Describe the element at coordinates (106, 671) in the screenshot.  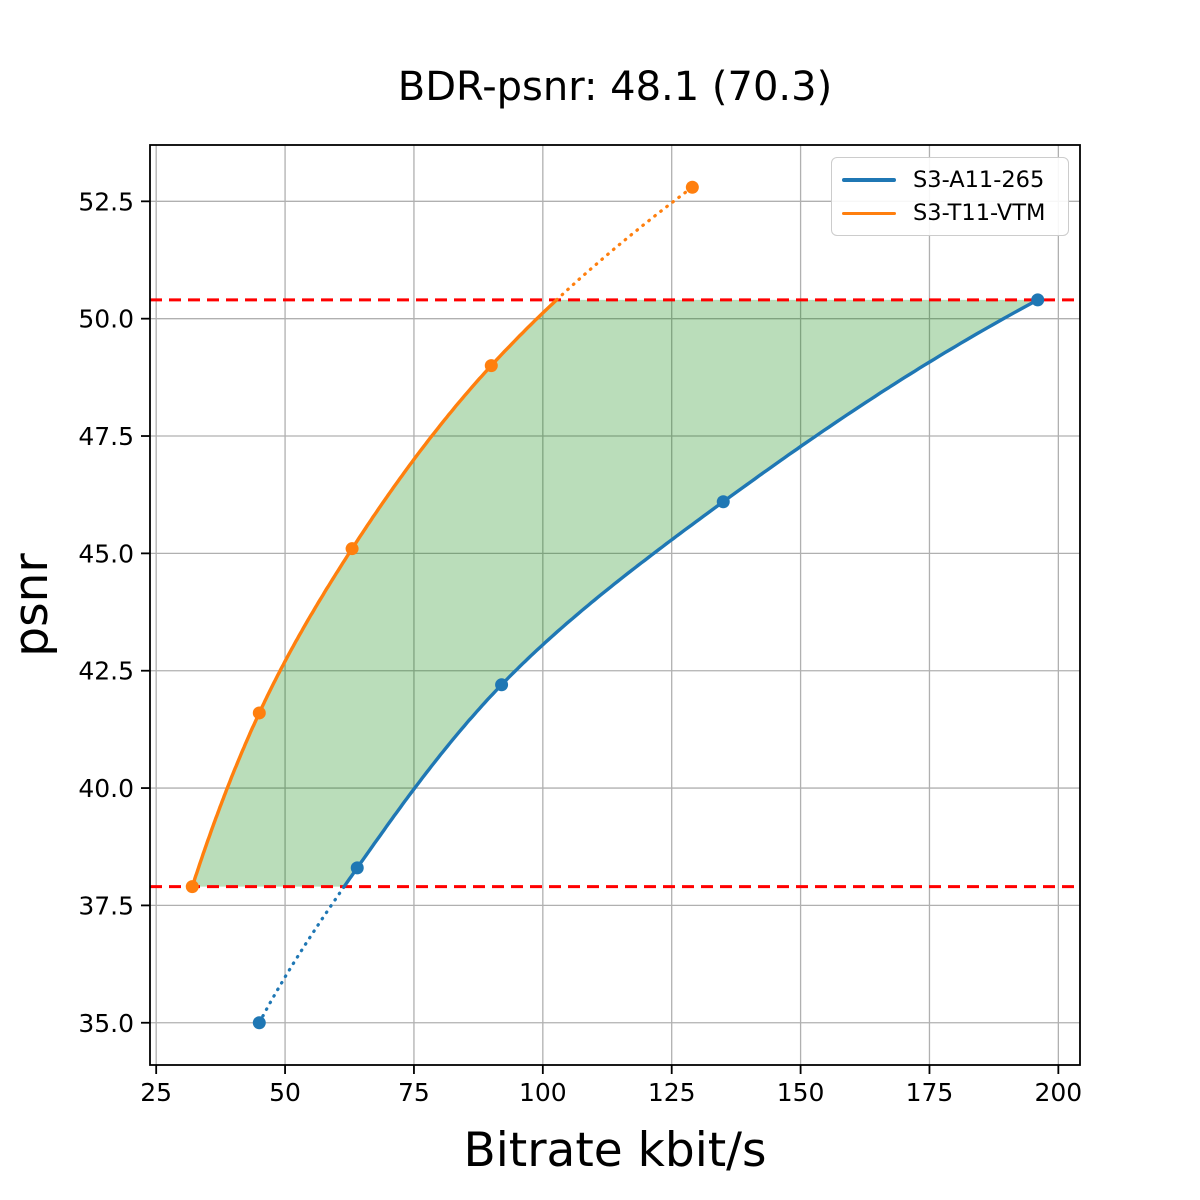
I see `y-tick-label: 42.5` at that location.